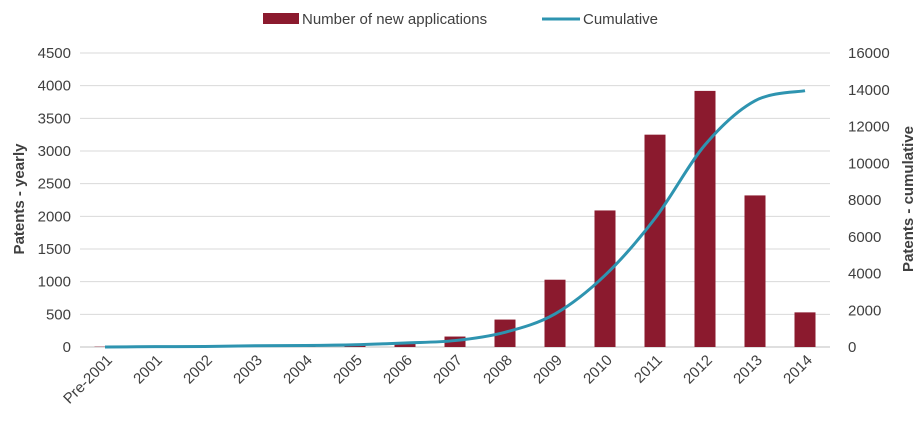 Image resolution: width=922 pixels, height=421 pixels. What do you see at coordinates (864, 237) in the screenshot?
I see `y-tick-right: 6000` at bounding box center [864, 237].